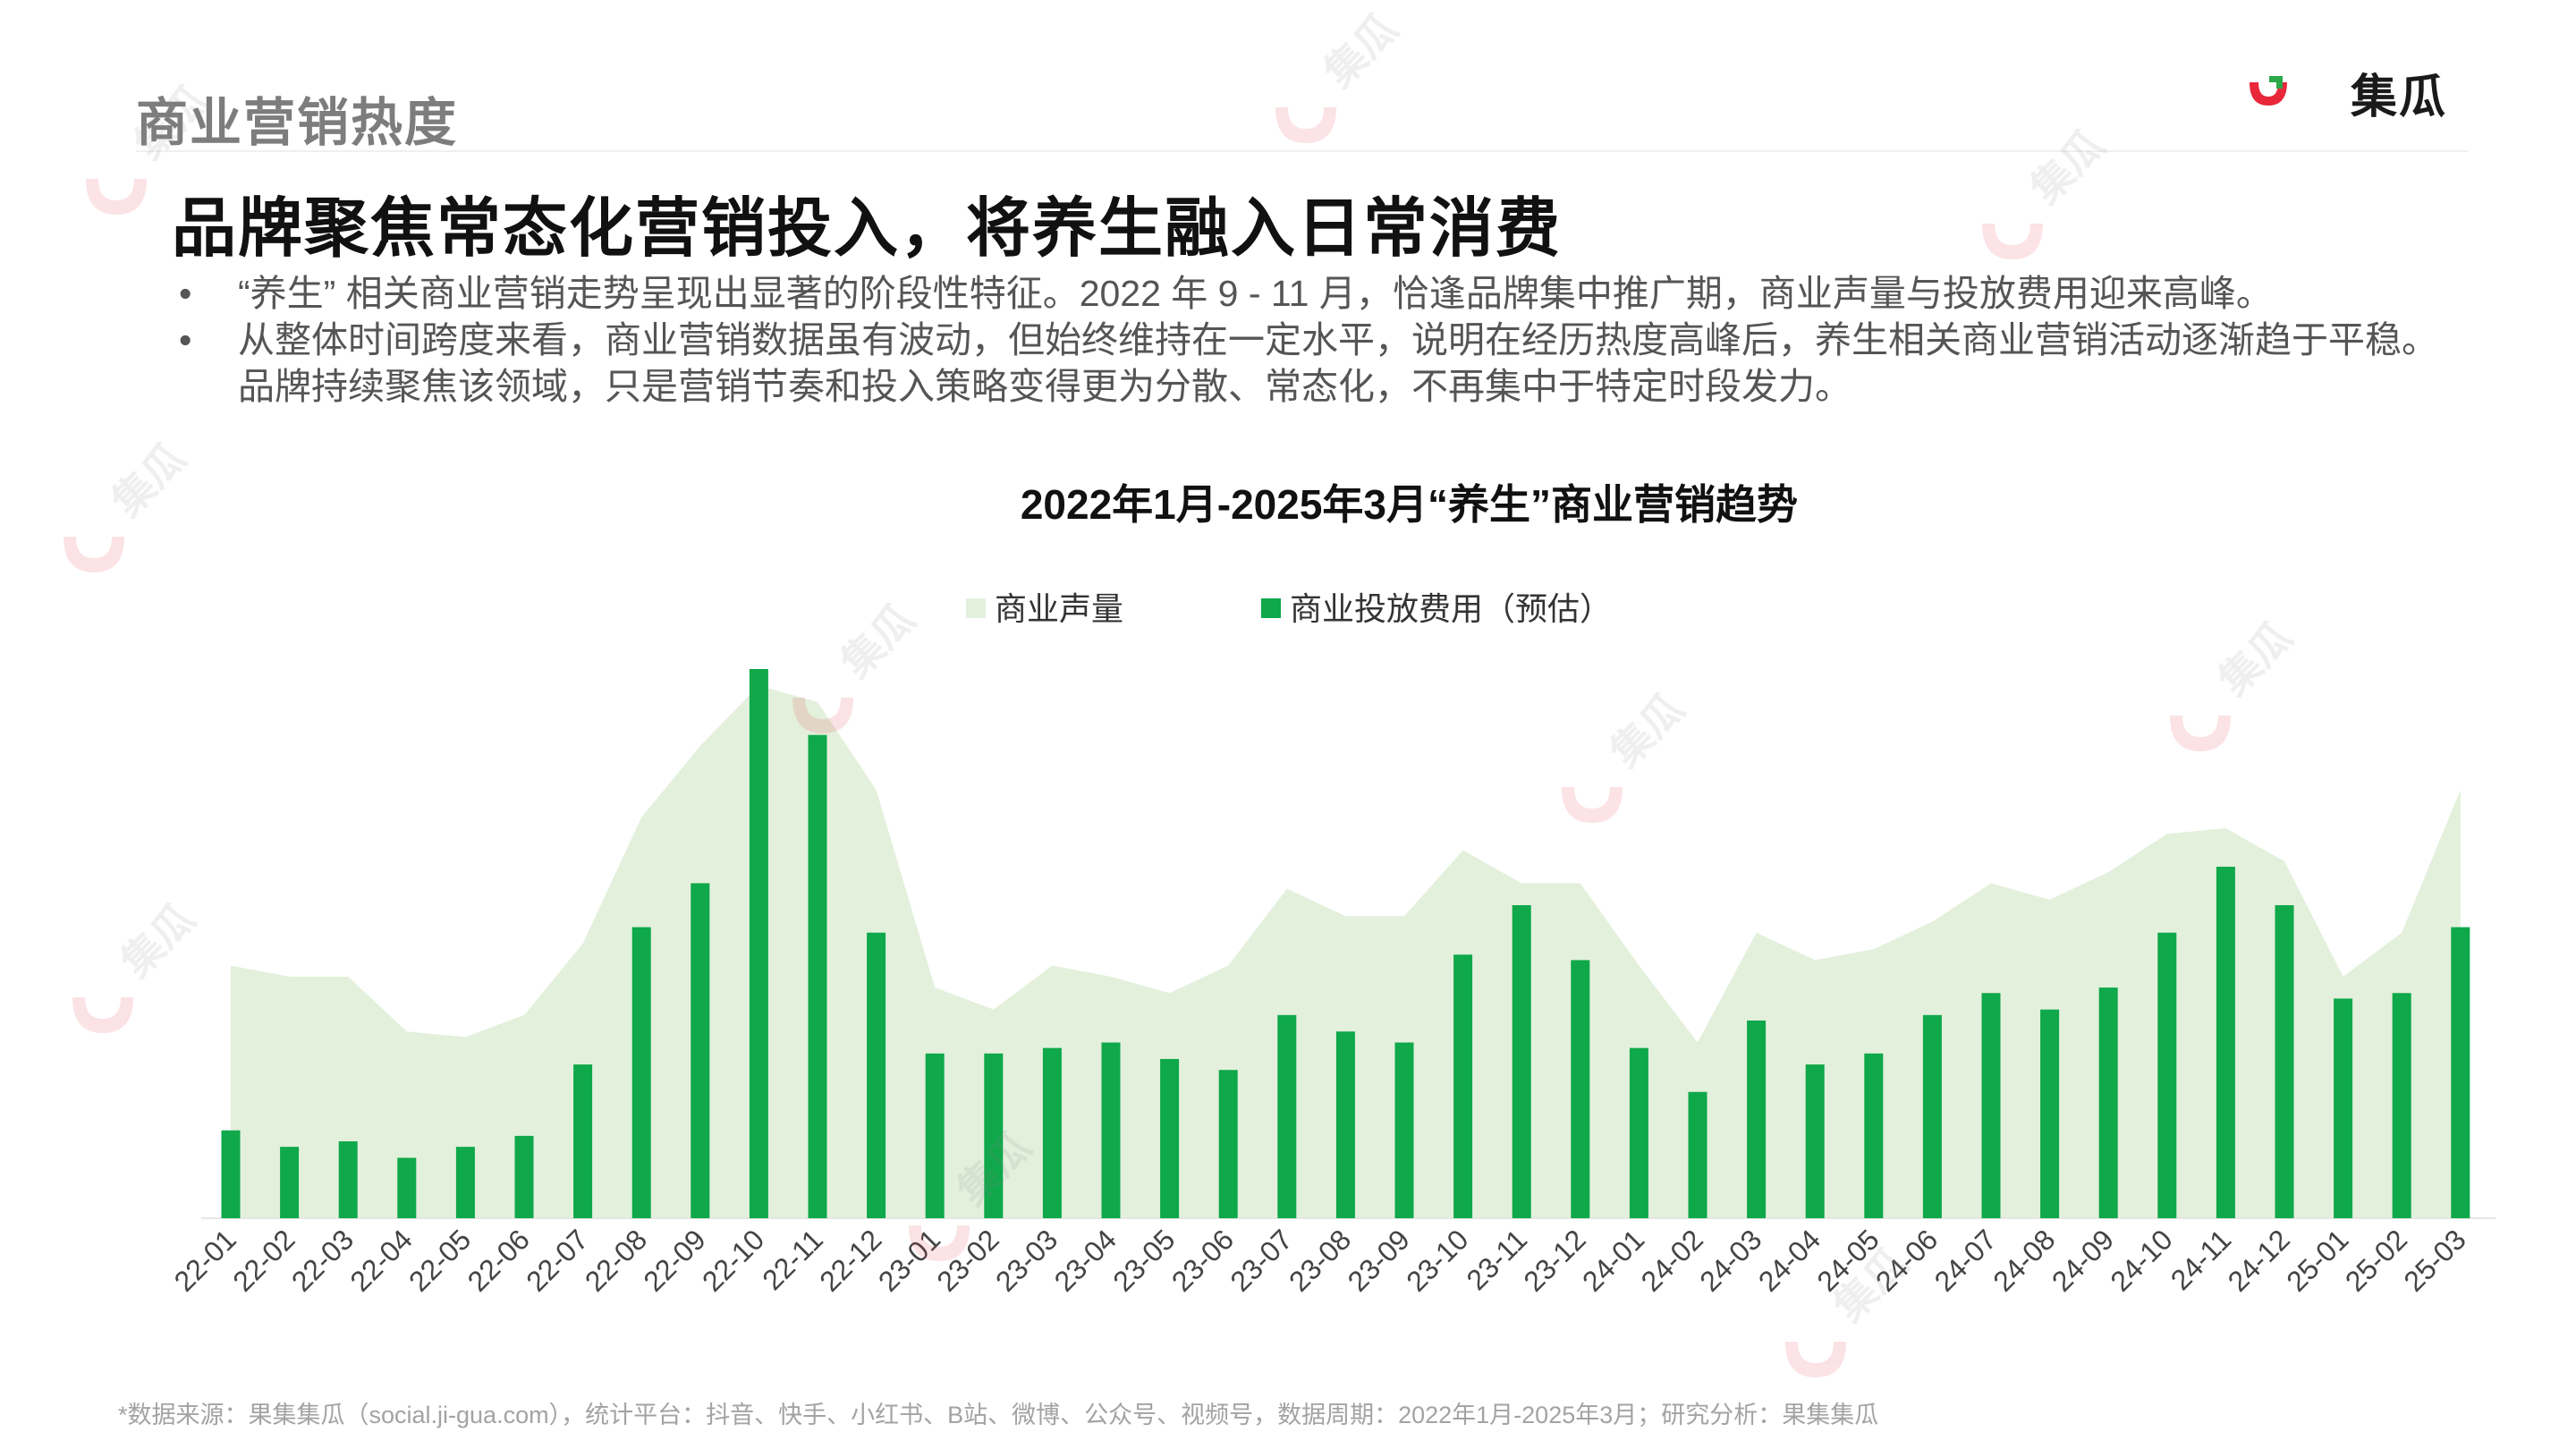 This screenshot has height=1449, width=2576. What do you see at coordinates (674, 1260) in the screenshot?
I see `x-tick-label: 22-09` at bounding box center [674, 1260].